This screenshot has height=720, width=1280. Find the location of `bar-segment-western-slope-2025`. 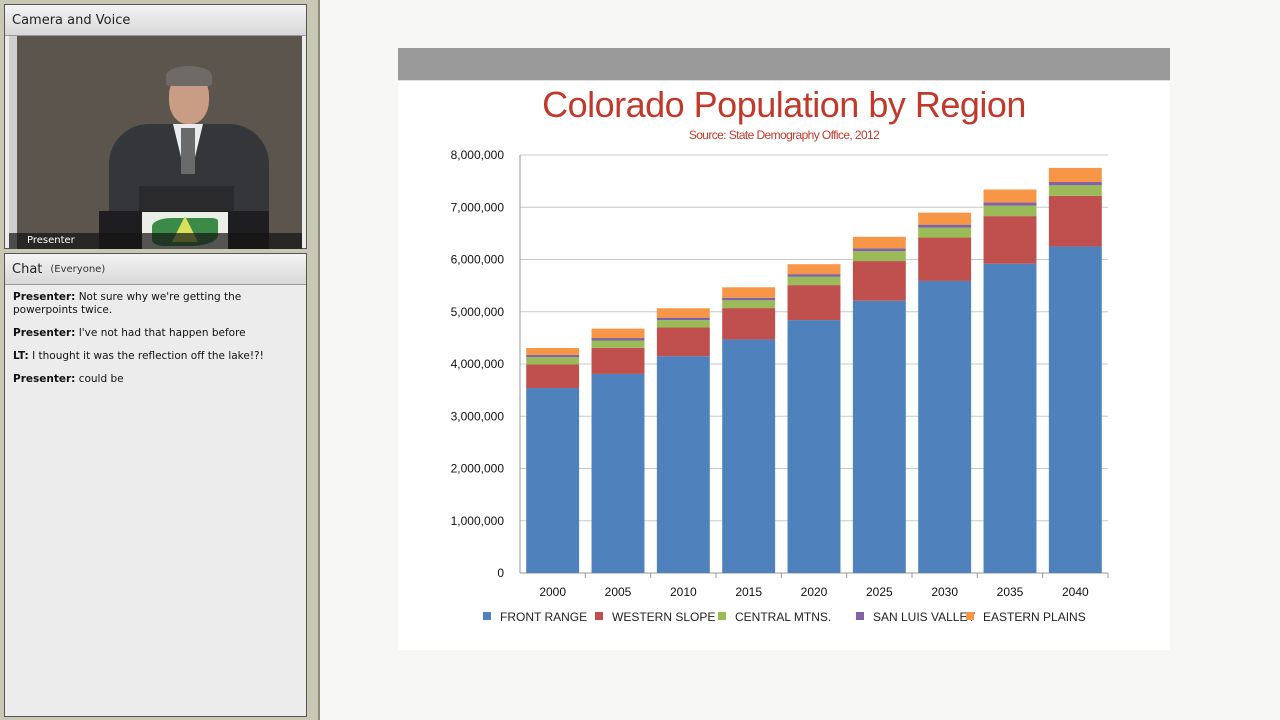

bar-segment-western-slope-2025 is located at coordinates (879, 281).